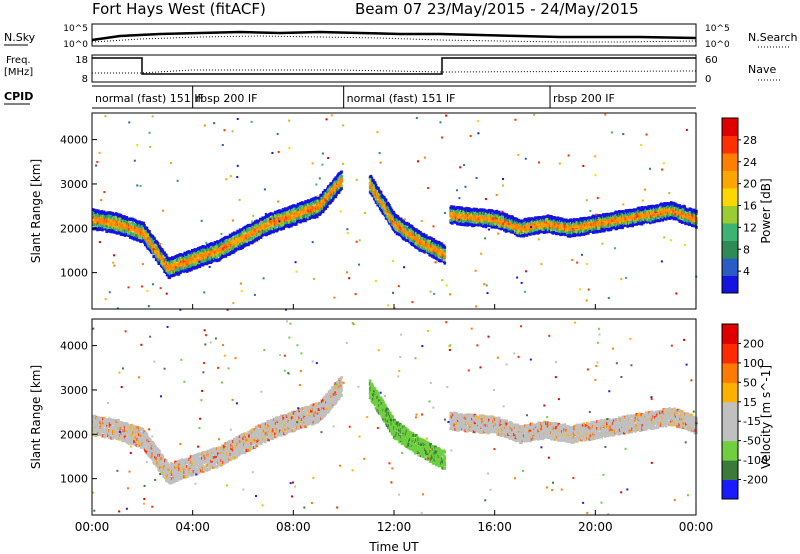 The height and width of the screenshot is (554, 800). What do you see at coordinates (711, 60) in the screenshot?
I see `nave-tick-top: 60` at bounding box center [711, 60].